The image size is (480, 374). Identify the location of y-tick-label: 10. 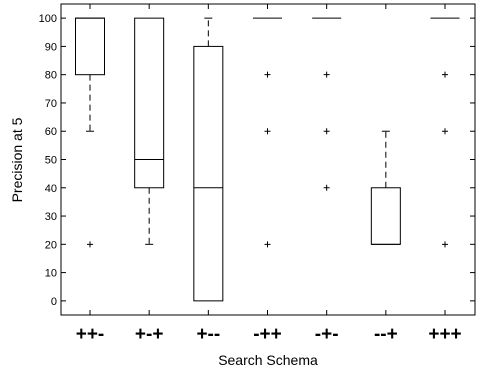
(51, 274).